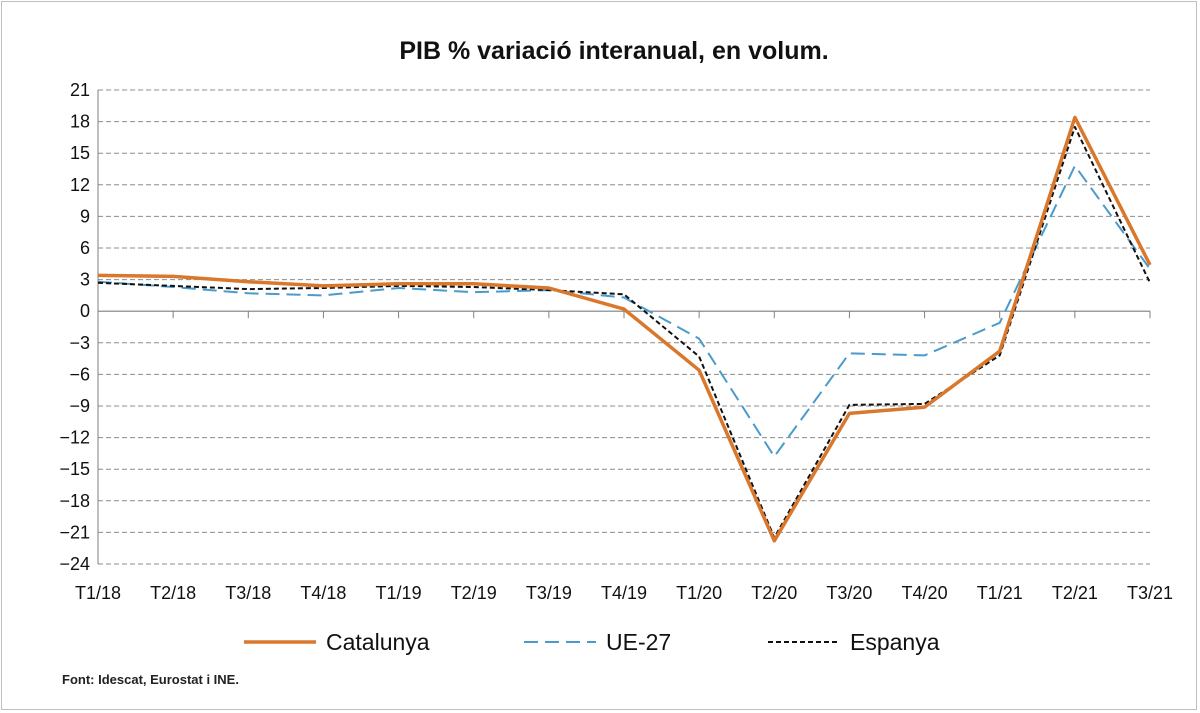 This screenshot has height=713, width=1200. Describe the element at coordinates (74, 469) in the screenshot. I see `y-tick-label: −15` at that location.